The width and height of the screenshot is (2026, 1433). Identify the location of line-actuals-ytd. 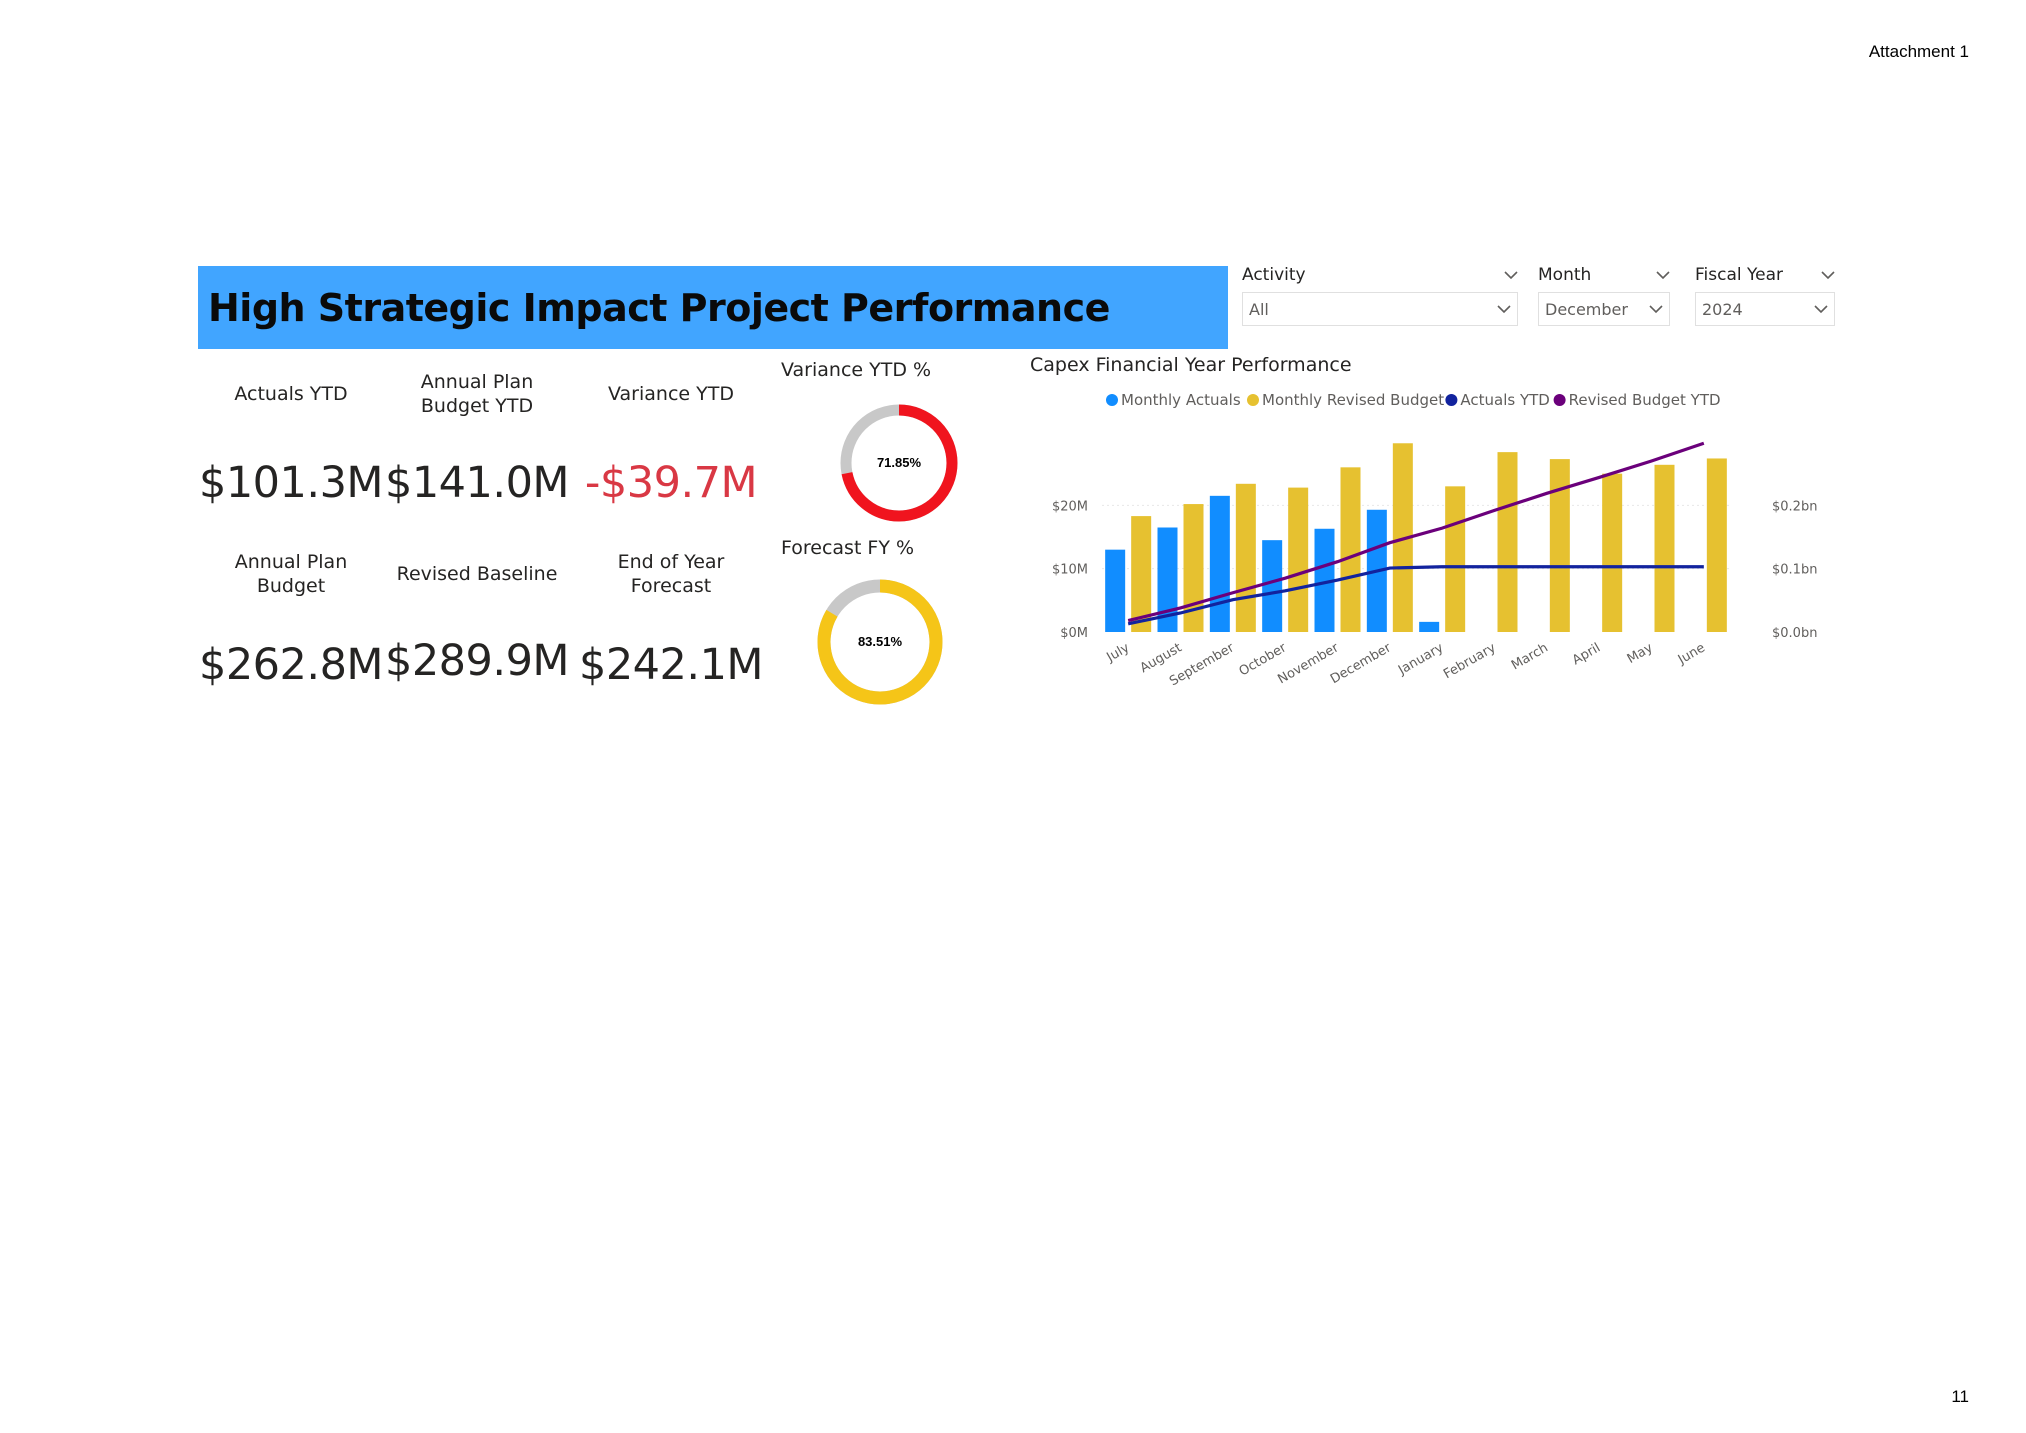
(1415, 595).